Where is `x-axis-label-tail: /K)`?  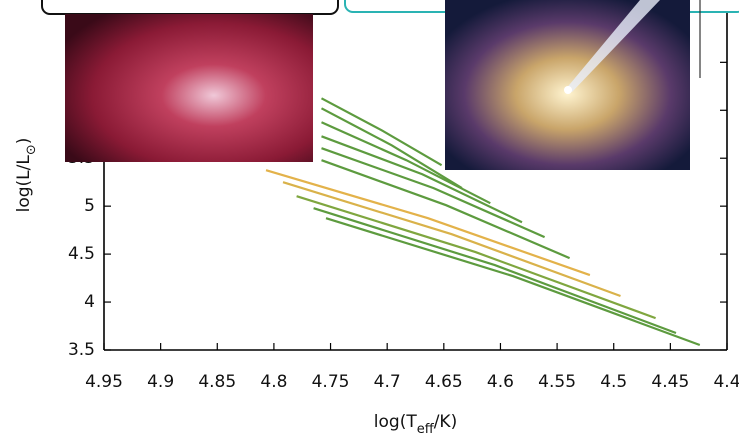
x-axis-label-tail: /K) is located at coordinates (446, 422).